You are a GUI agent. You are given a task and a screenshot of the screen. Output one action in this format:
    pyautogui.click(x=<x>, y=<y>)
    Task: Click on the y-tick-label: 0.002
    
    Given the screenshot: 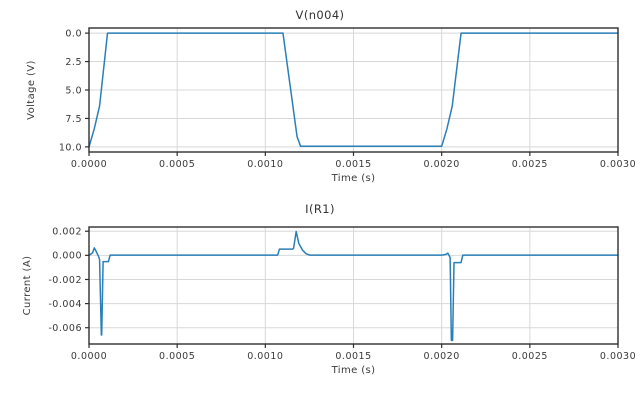 What is the action you would take?
    pyautogui.click(x=67, y=232)
    